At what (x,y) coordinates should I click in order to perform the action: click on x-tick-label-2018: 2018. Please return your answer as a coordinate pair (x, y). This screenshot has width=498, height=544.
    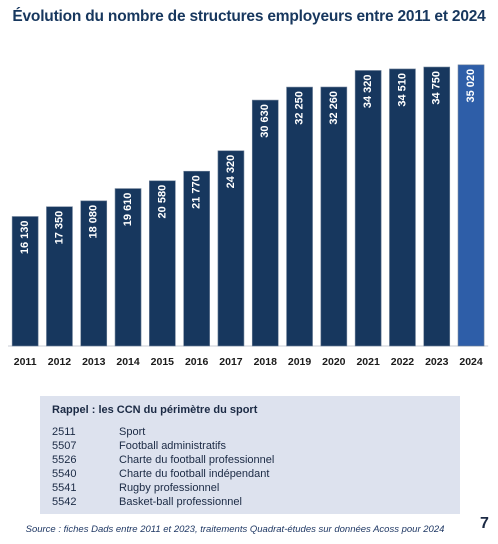
    Looking at the image, I should click on (266, 362).